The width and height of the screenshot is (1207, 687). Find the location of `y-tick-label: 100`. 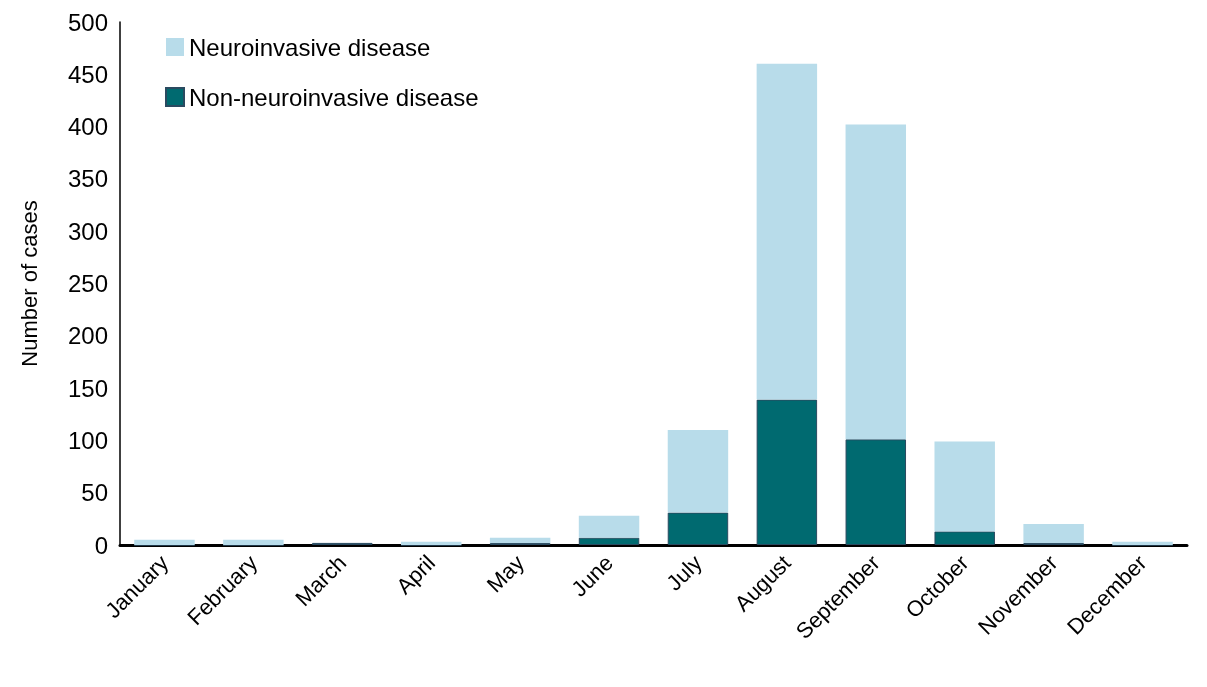

y-tick-label: 100 is located at coordinates (87, 440).